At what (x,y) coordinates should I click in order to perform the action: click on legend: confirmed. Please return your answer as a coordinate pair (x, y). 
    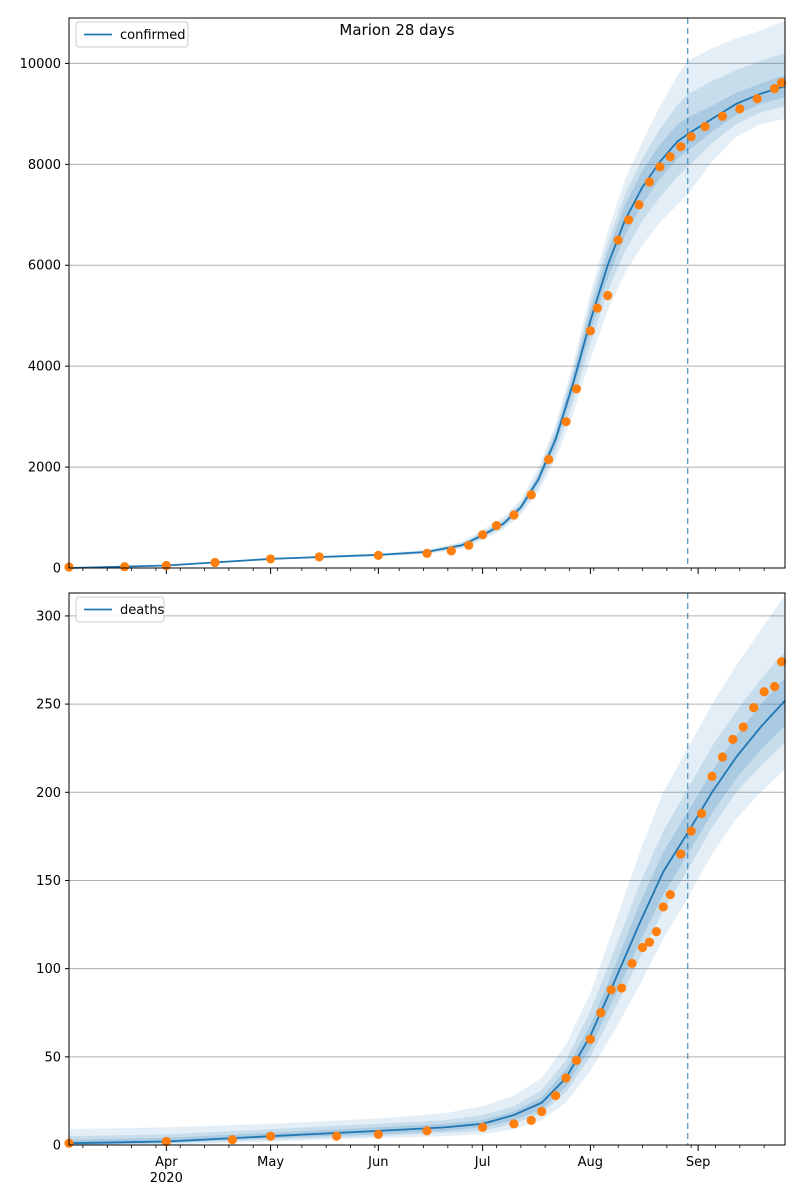
    Looking at the image, I should click on (132, 34).